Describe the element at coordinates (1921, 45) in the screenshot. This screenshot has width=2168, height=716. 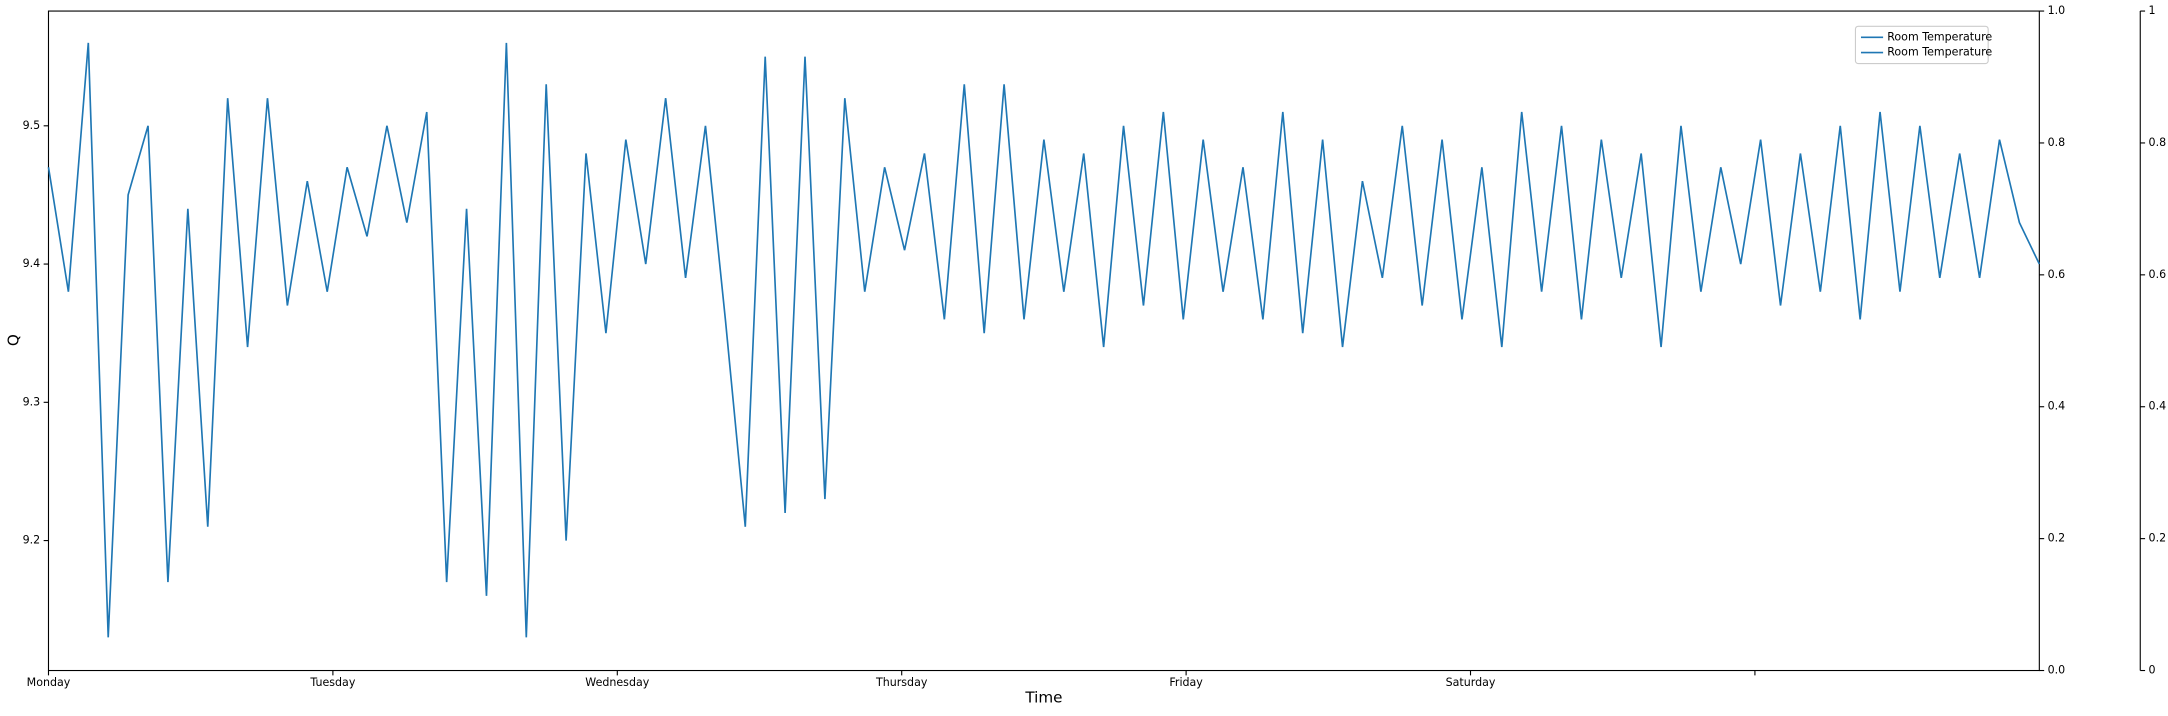
I see `legend-box` at that location.